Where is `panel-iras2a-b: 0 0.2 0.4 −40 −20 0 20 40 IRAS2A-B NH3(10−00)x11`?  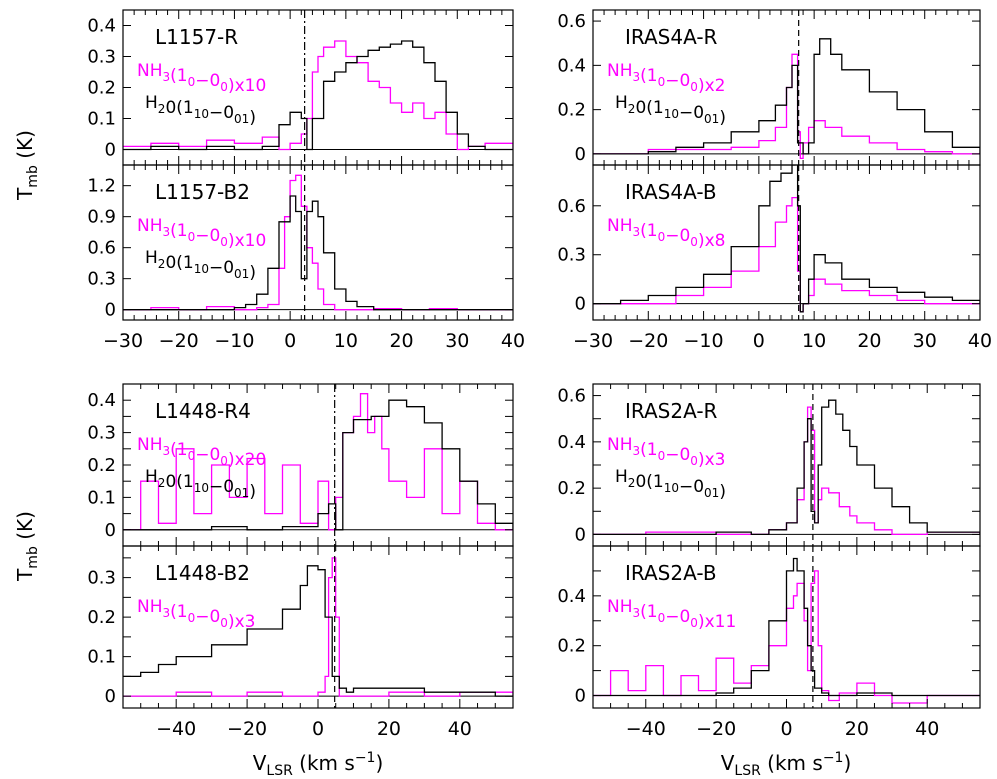 panel-iras2a-b: 0 0.2 0.4 −40 −20 0 20 40 IRAS2A-B NH3(10−00)x11 is located at coordinates (769, 642).